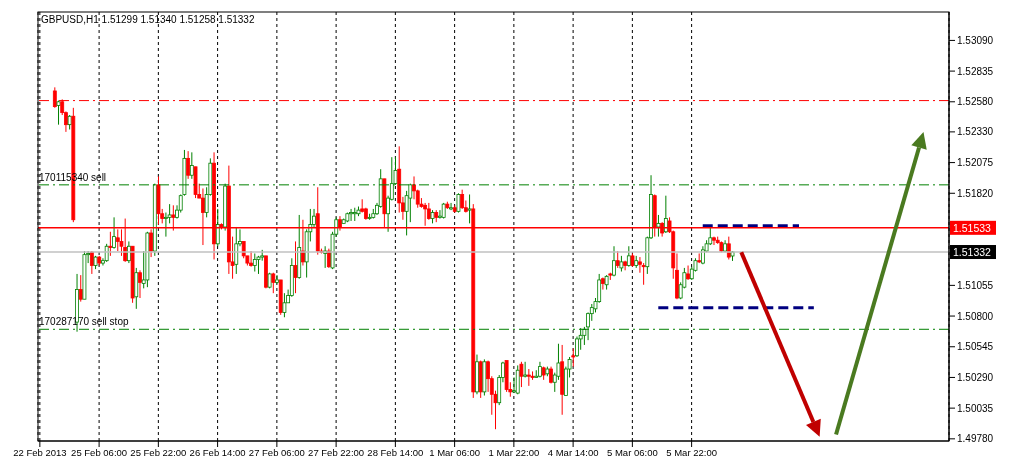  What do you see at coordinates (975, 163) in the screenshot?
I see `y-tick-label: 1.52075` at bounding box center [975, 163].